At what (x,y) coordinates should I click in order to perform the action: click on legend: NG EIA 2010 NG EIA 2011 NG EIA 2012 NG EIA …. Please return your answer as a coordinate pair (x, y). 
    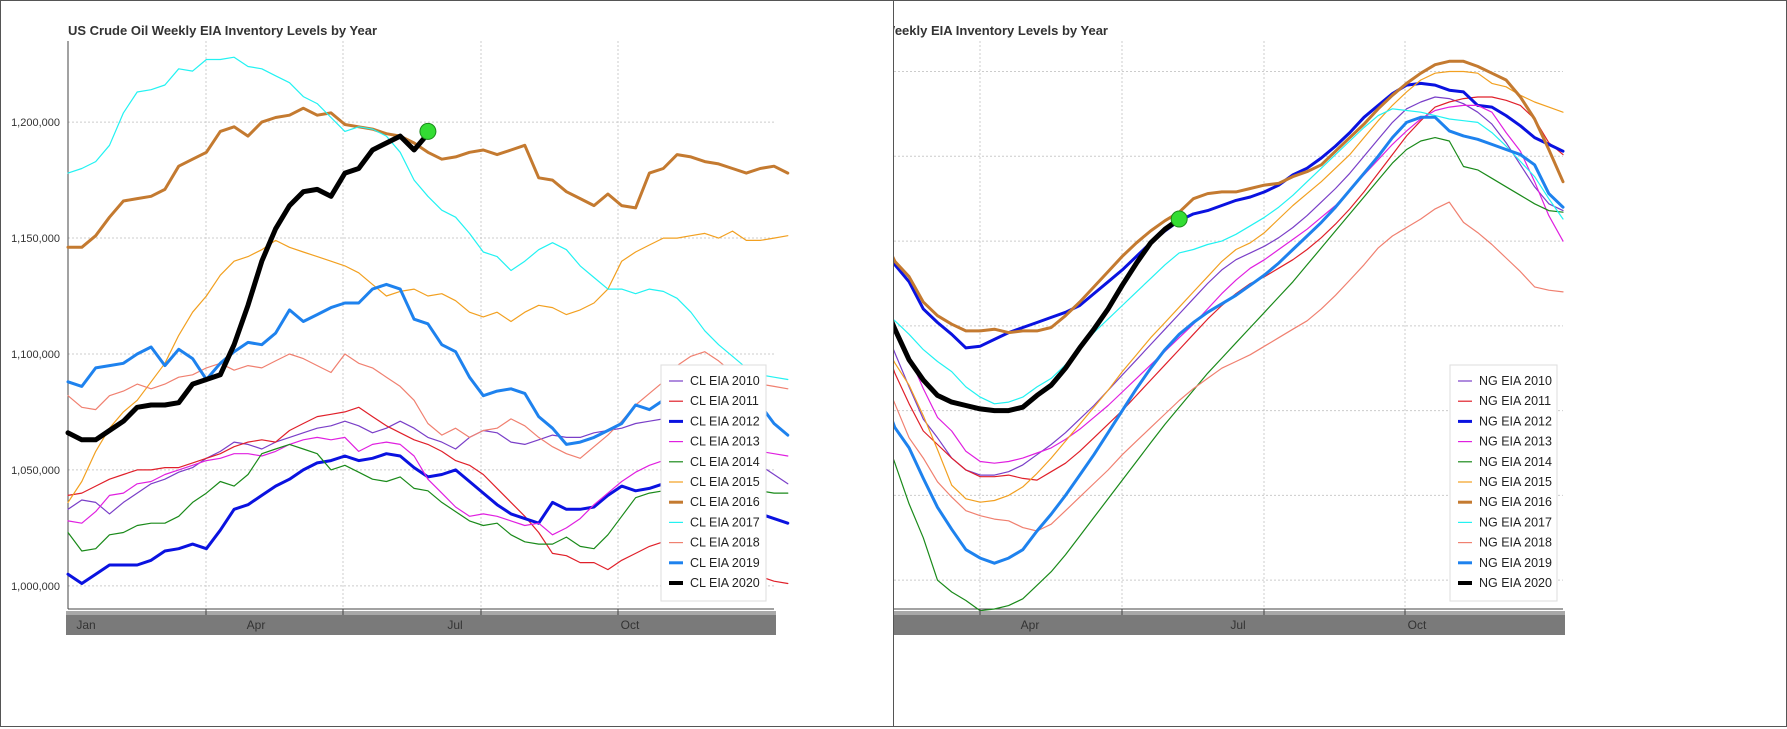
    Looking at the image, I should click on (1503, 483).